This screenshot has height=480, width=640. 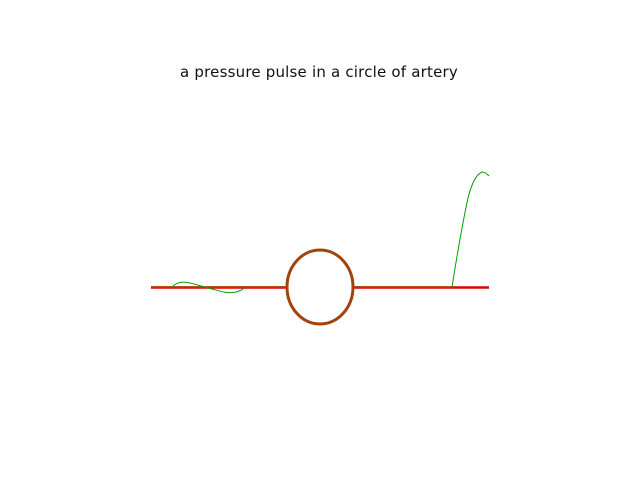 I want to click on diagram-title: a pressure pulse in a circle of artery, so click(x=319, y=72).